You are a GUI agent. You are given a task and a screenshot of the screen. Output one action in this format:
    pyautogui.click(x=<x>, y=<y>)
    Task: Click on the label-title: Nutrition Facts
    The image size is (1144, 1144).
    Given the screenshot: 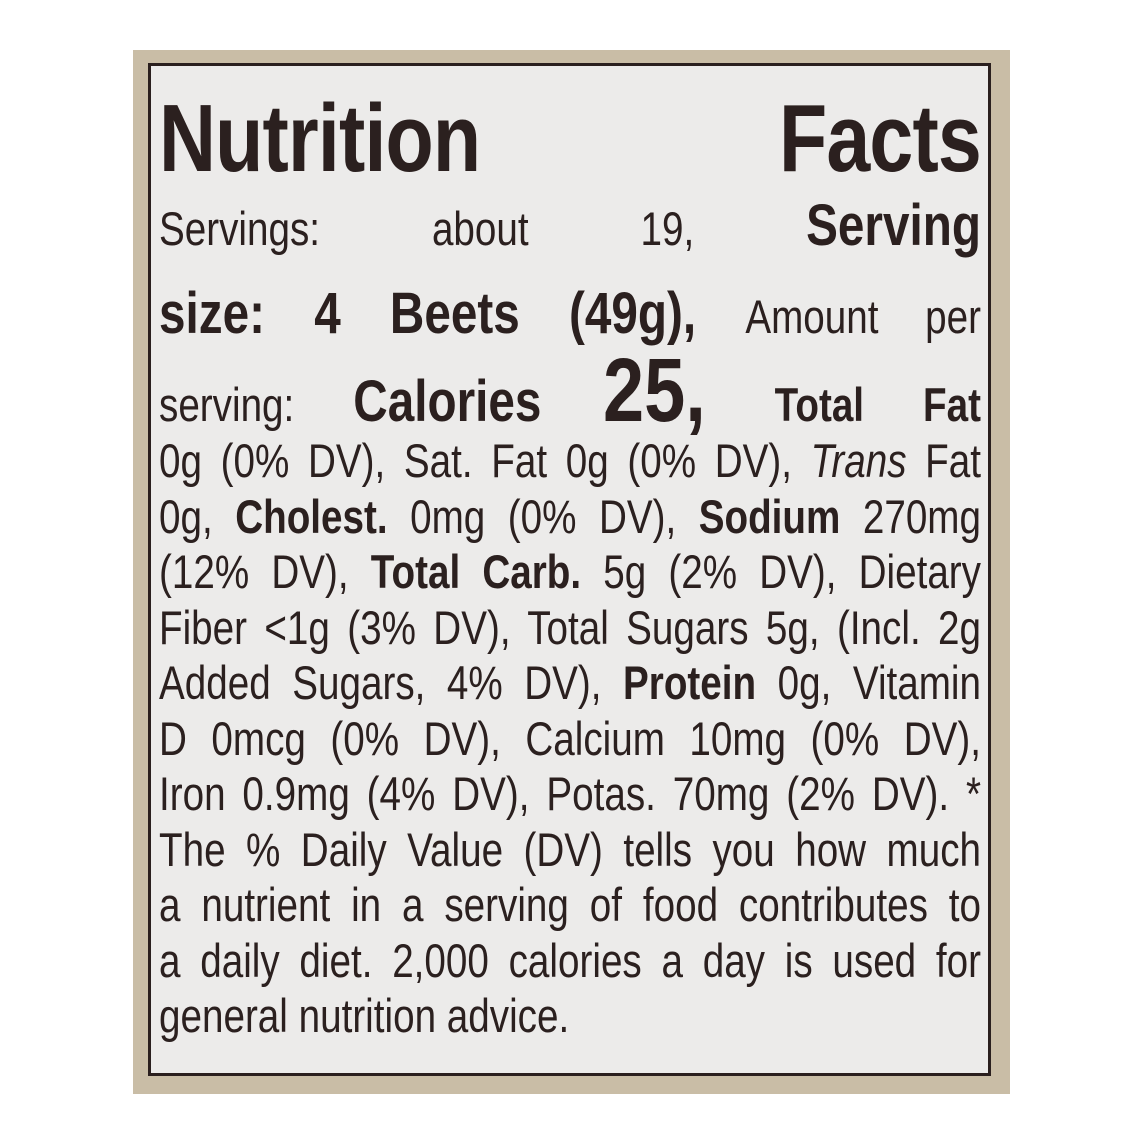 What is the action you would take?
    pyautogui.click(x=570, y=138)
    